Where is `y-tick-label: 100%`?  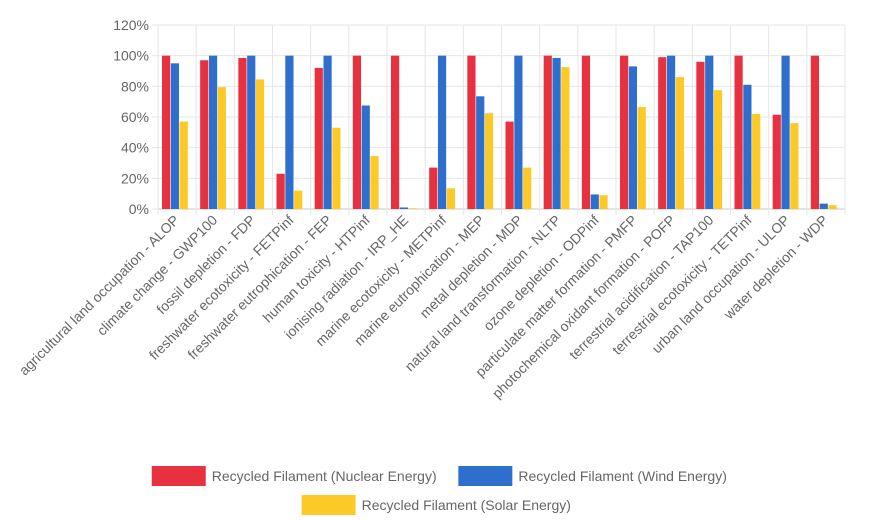 y-tick-label: 100% is located at coordinates (131, 56).